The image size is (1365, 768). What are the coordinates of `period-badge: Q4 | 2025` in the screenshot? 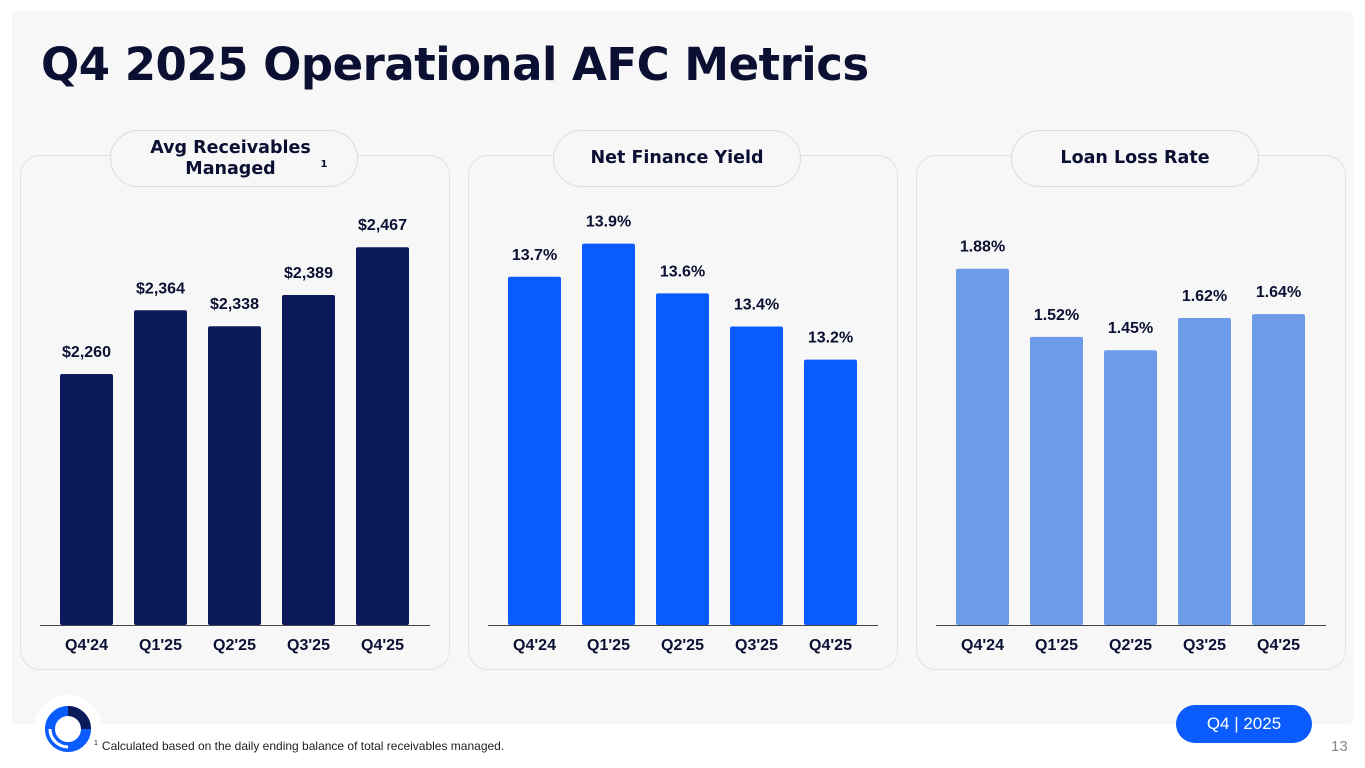 It's located at (1244, 724).